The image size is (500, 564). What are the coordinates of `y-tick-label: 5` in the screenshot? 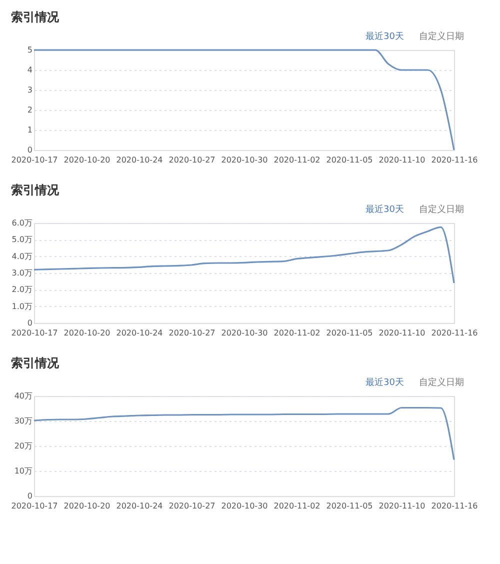 It's located at (29, 50).